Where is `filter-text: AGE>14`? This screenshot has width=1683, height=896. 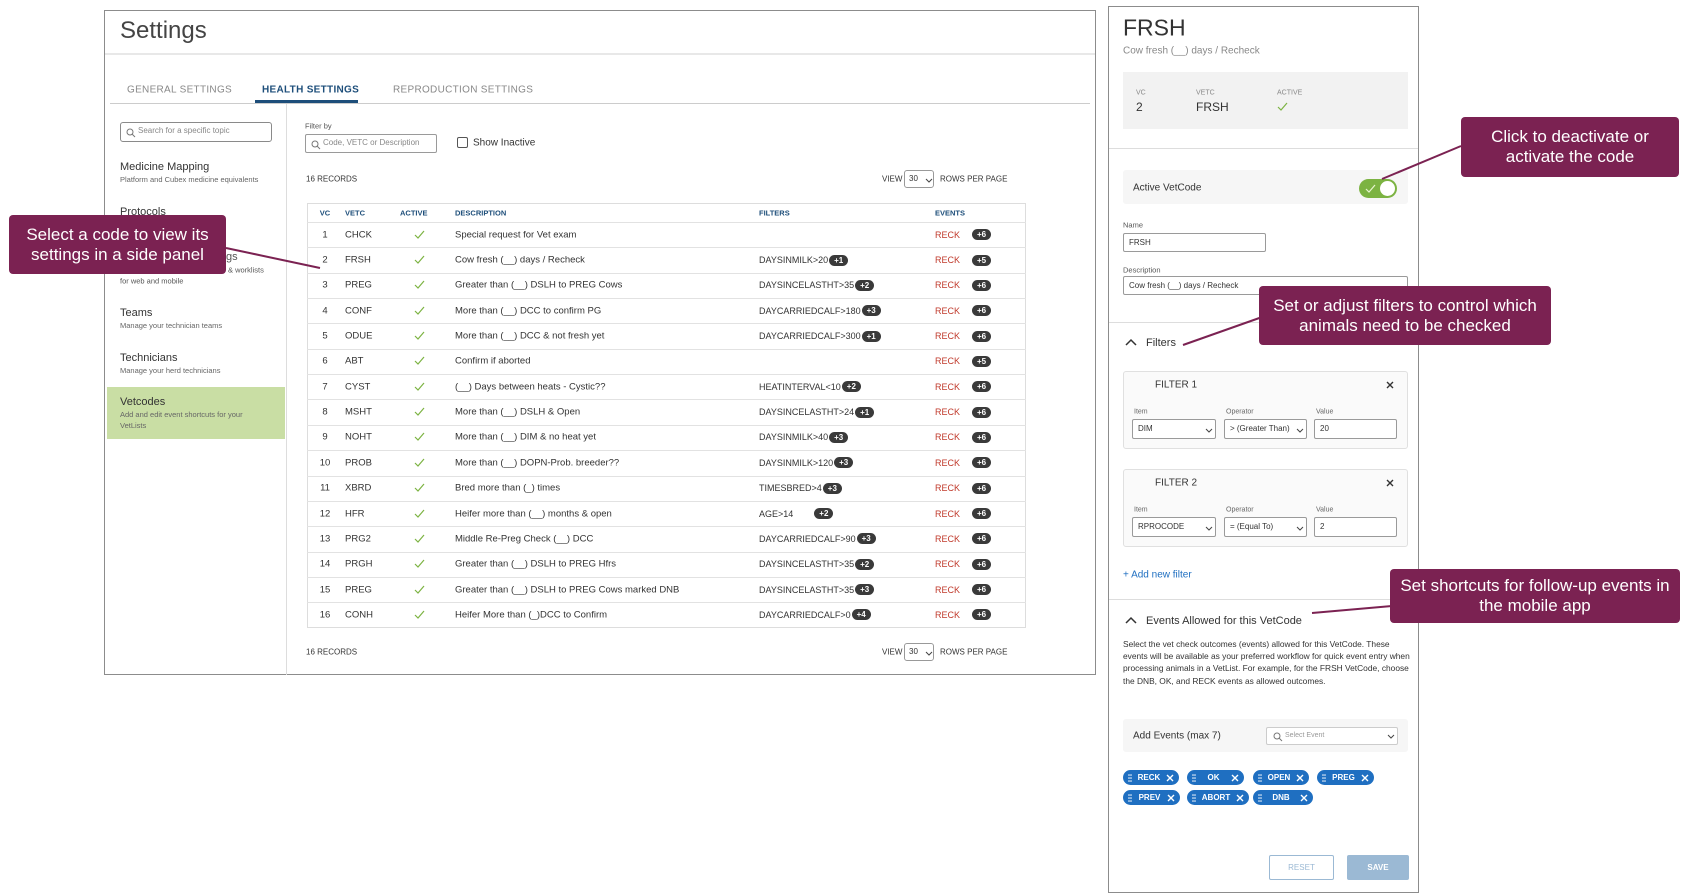 filter-text: AGE>14 is located at coordinates (776, 513).